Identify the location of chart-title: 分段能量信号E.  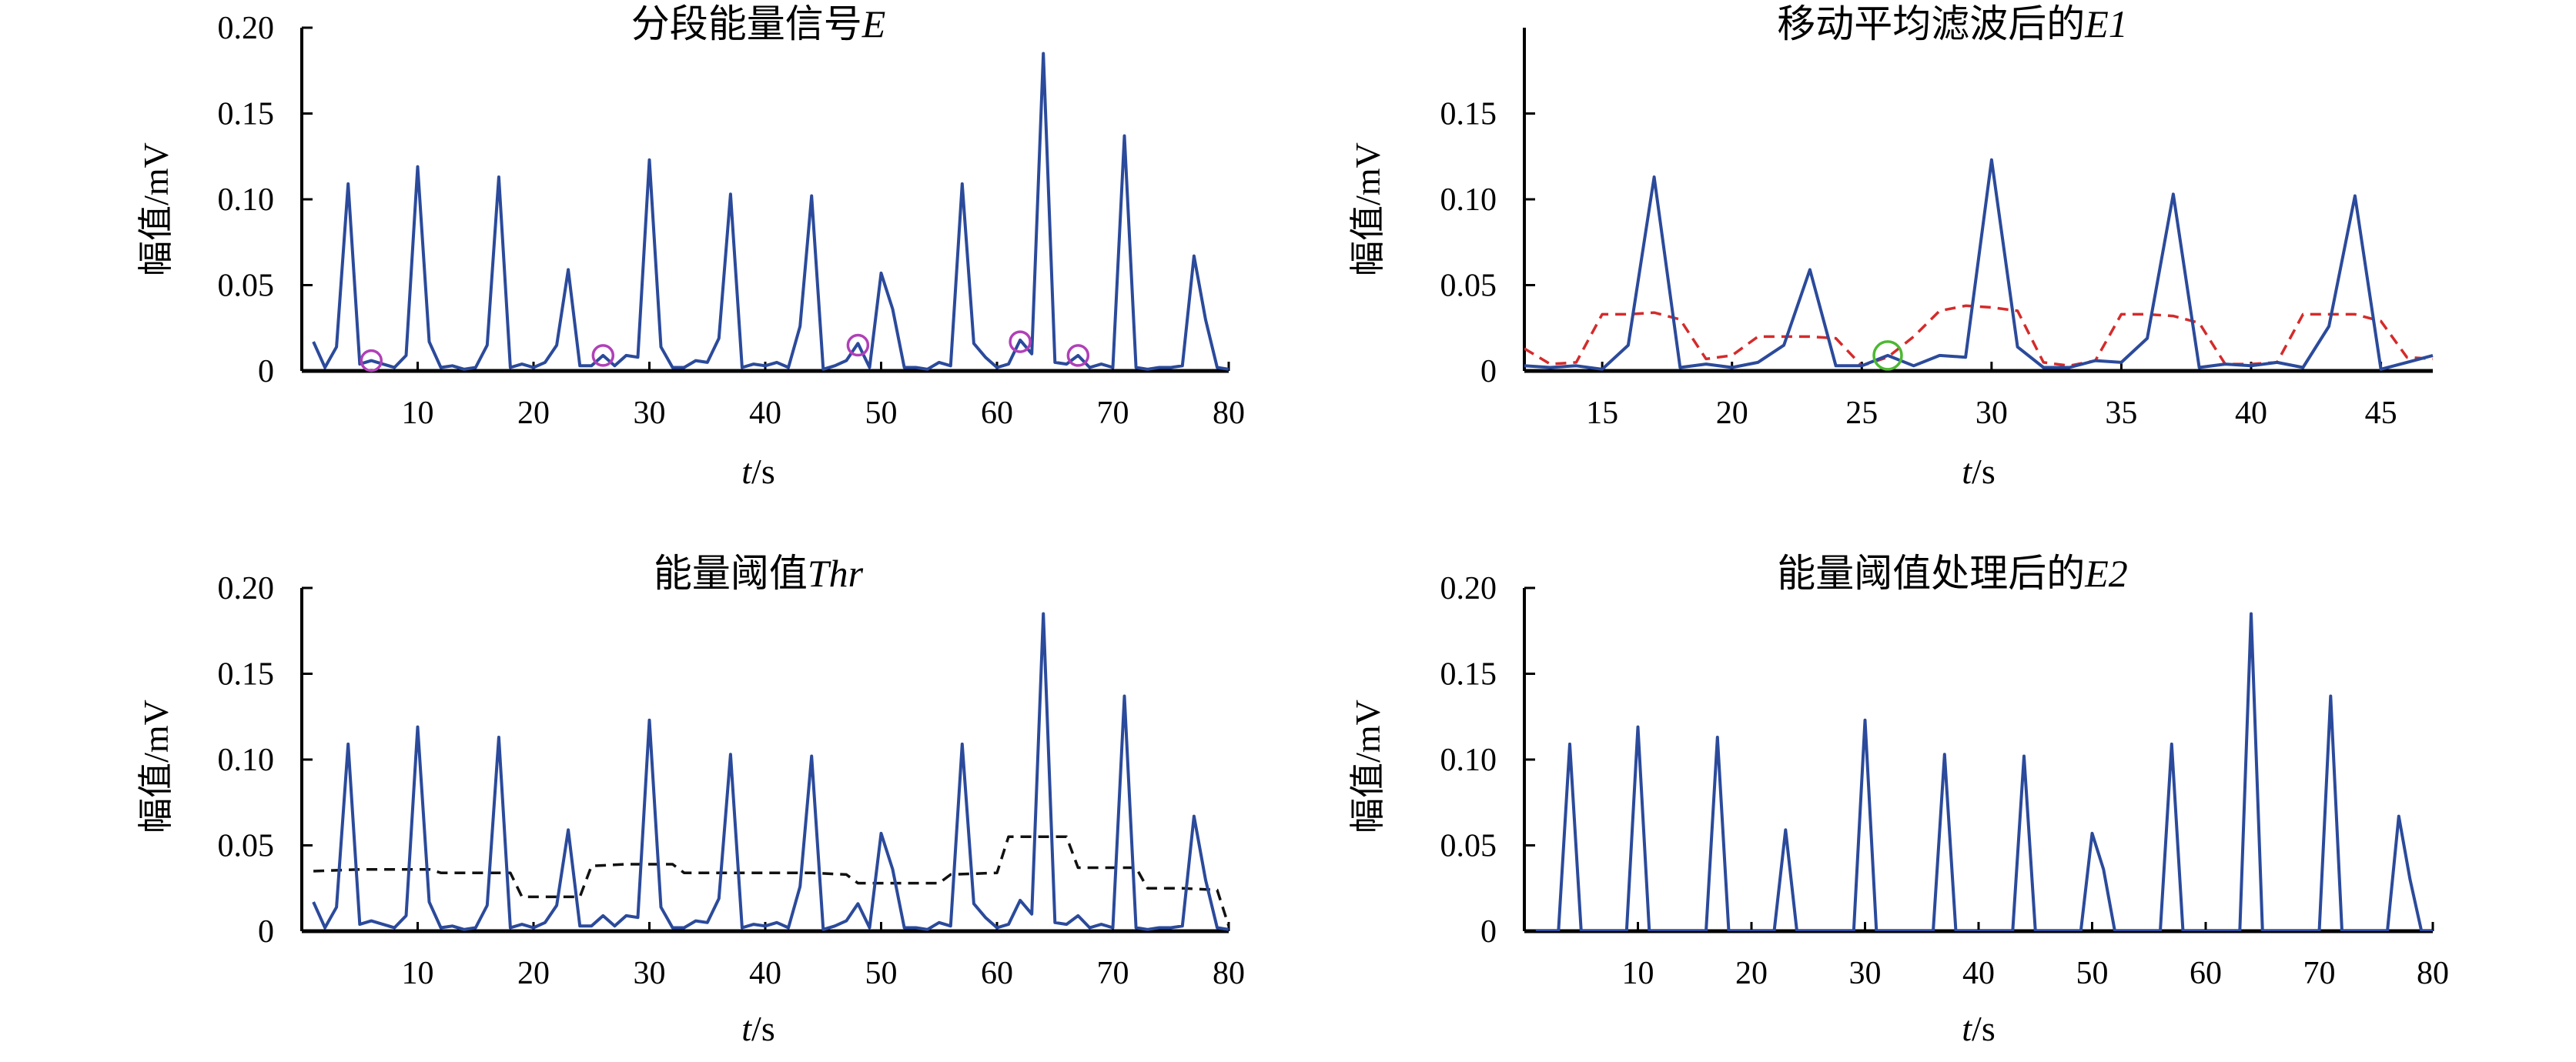
(759, 23).